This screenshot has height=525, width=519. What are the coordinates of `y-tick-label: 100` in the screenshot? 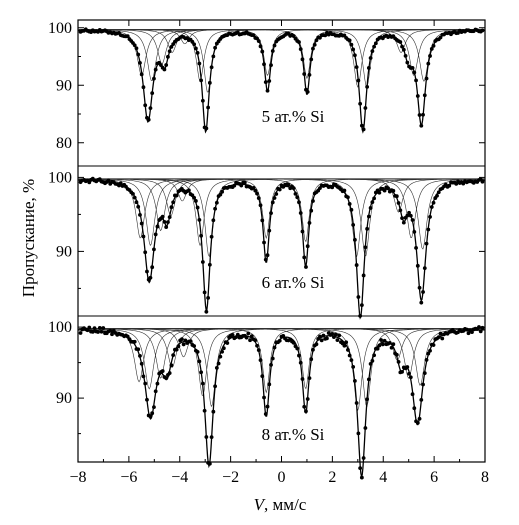 It's located at (60, 28).